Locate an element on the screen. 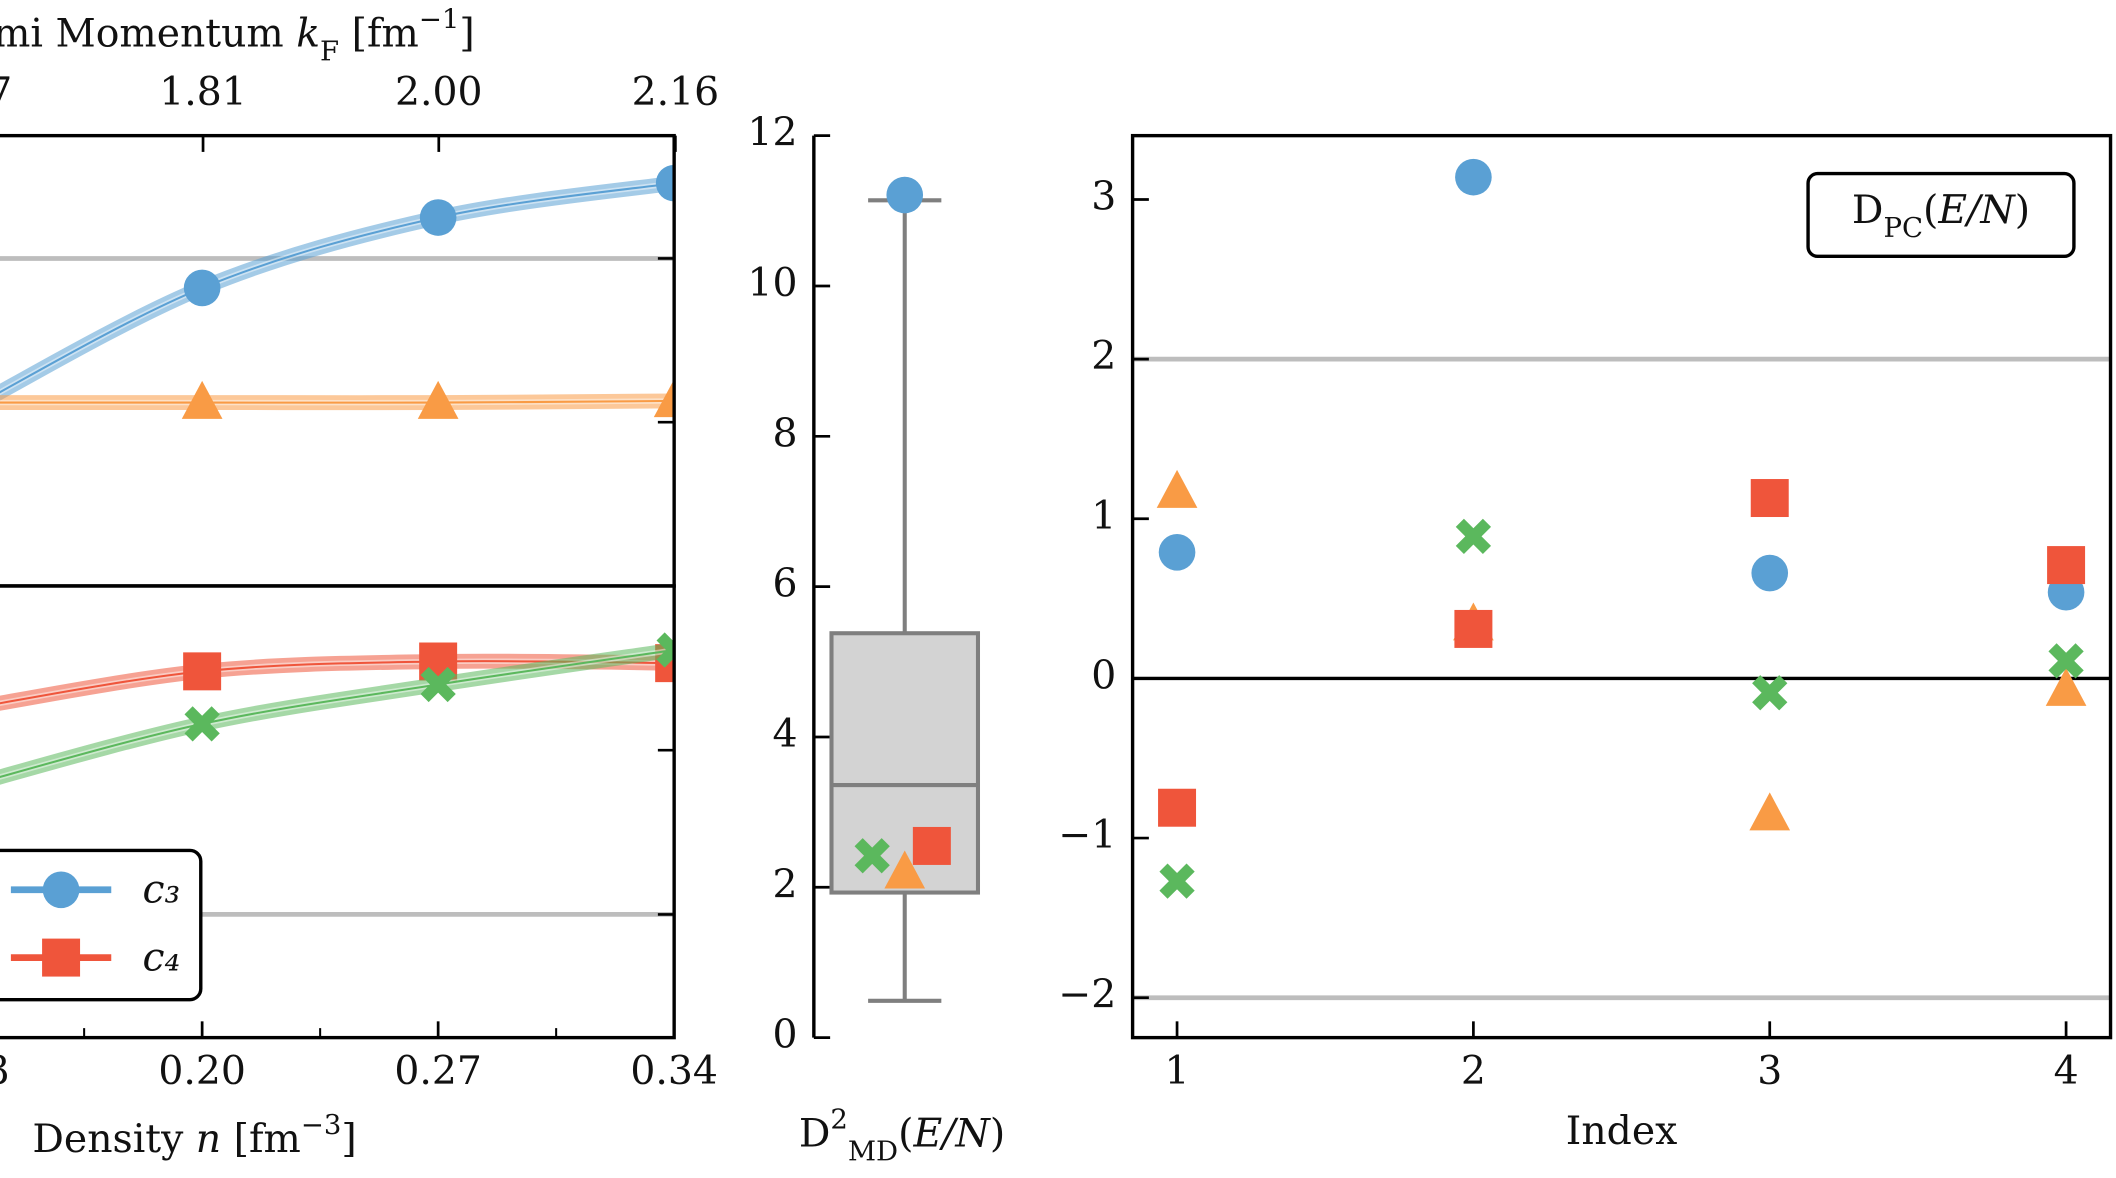 This screenshot has width=2116, height=1178. x-axis-label: Density n [fm−3] is located at coordinates (194, 1136).